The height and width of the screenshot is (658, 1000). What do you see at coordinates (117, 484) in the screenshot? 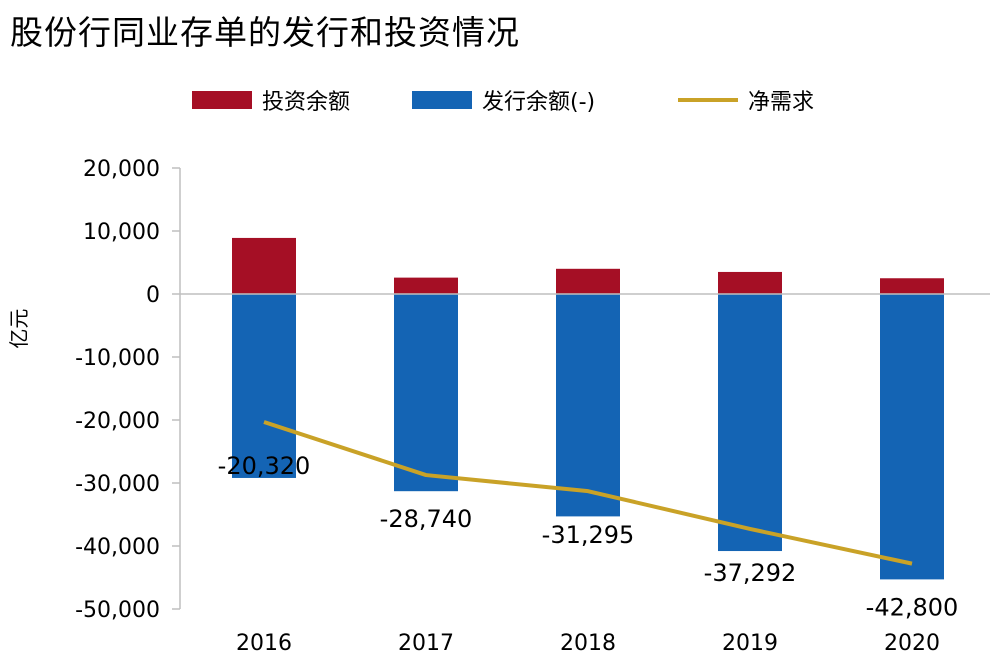
I see `y-tick-label: -30,000` at bounding box center [117, 484].